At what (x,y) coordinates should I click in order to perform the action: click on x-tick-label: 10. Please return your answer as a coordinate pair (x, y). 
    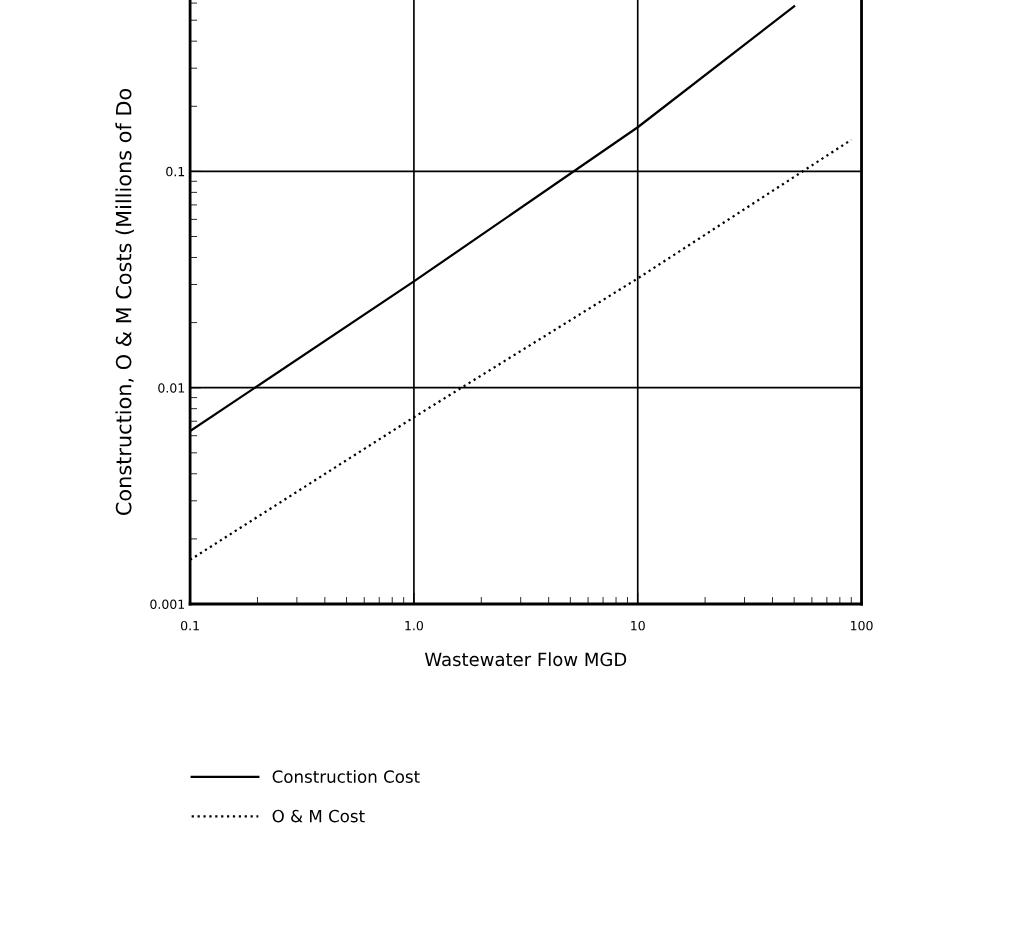
    Looking at the image, I should click on (638, 625).